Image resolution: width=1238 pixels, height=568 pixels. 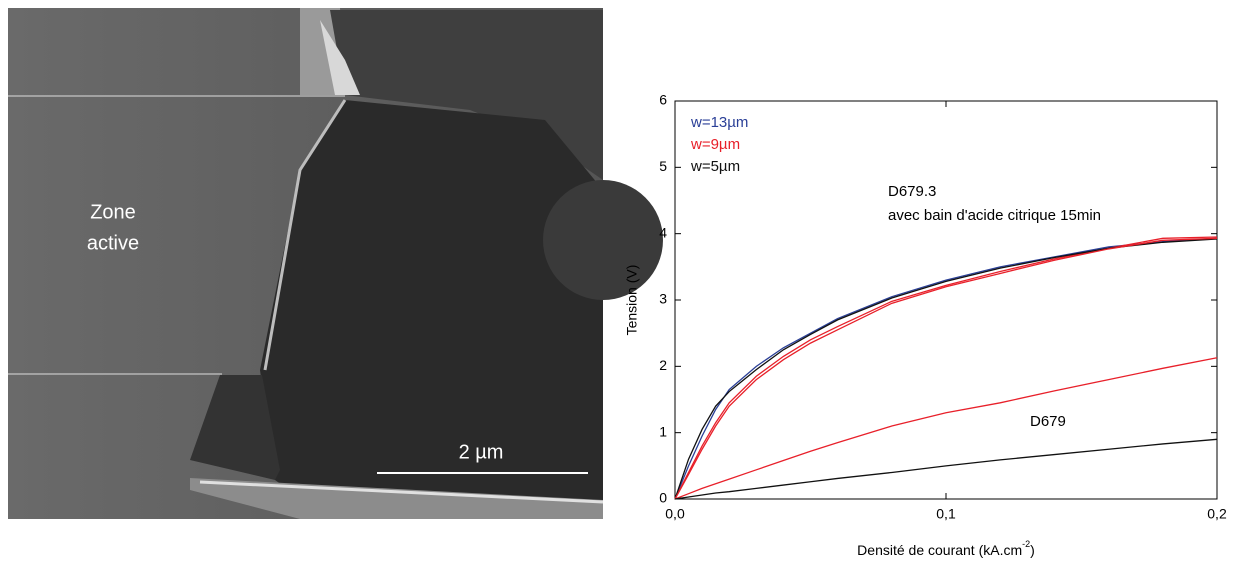 What do you see at coordinates (912, 191) in the screenshot?
I see `annotation: D679.3` at bounding box center [912, 191].